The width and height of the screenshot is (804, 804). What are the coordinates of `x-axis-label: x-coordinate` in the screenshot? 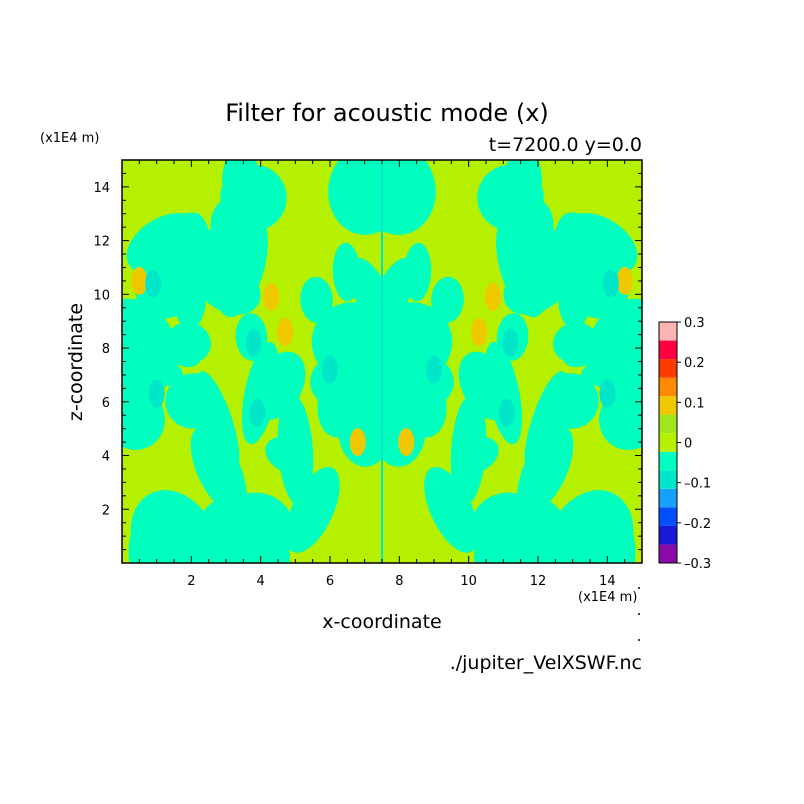 It's located at (381, 622).